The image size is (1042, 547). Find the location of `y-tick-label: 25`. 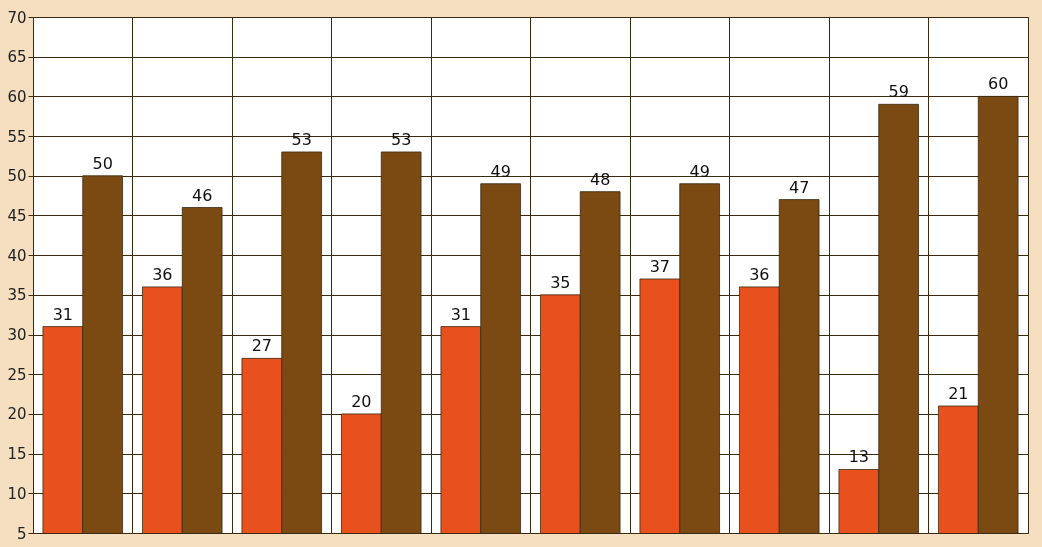

y-tick-label: 25 is located at coordinates (17, 374).